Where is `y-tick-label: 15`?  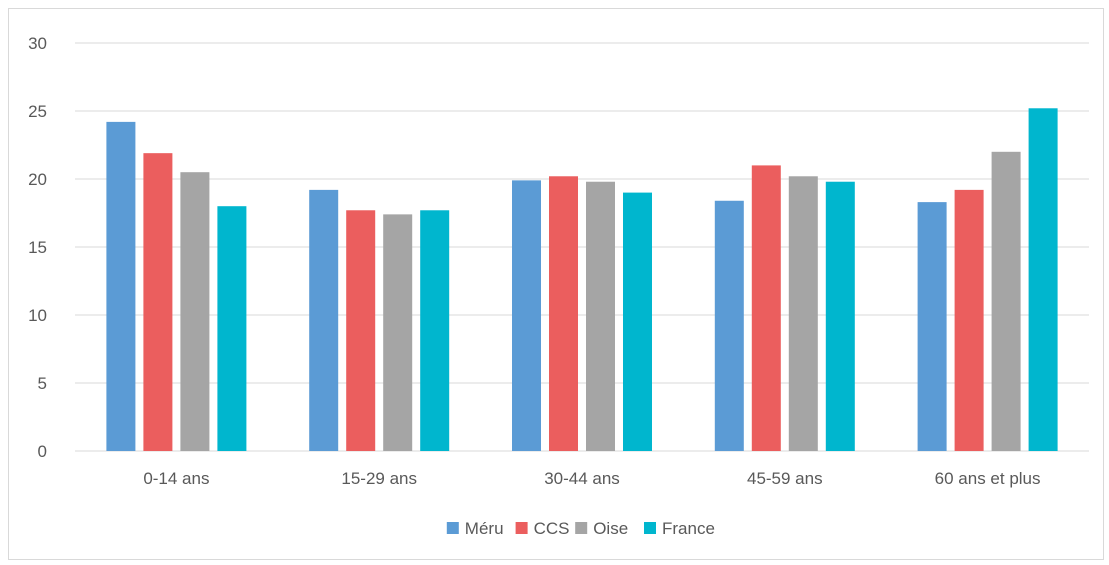 y-tick-label: 15 is located at coordinates (37, 247).